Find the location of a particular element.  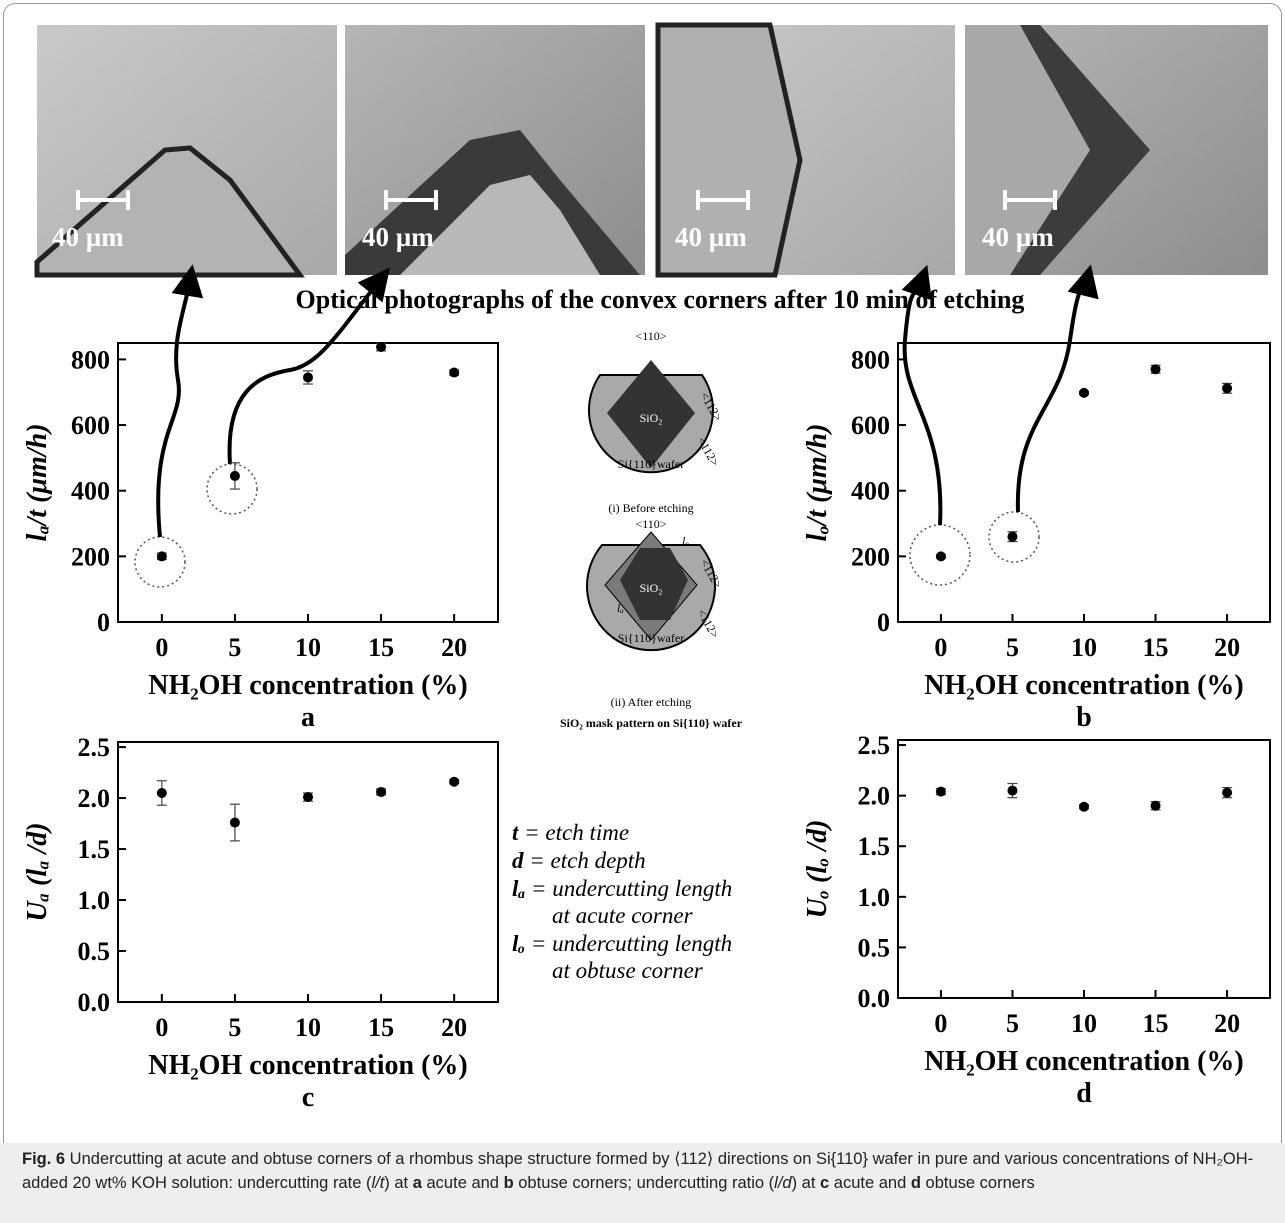

y-tick-label: 0.0 is located at coordinates (94, 1002).